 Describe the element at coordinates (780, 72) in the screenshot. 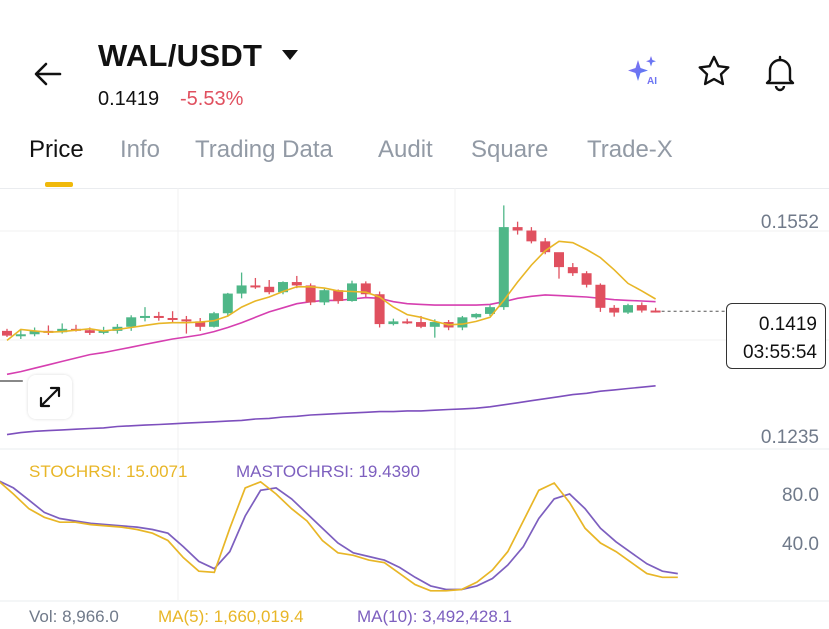

I see `bell-icon` at that location.